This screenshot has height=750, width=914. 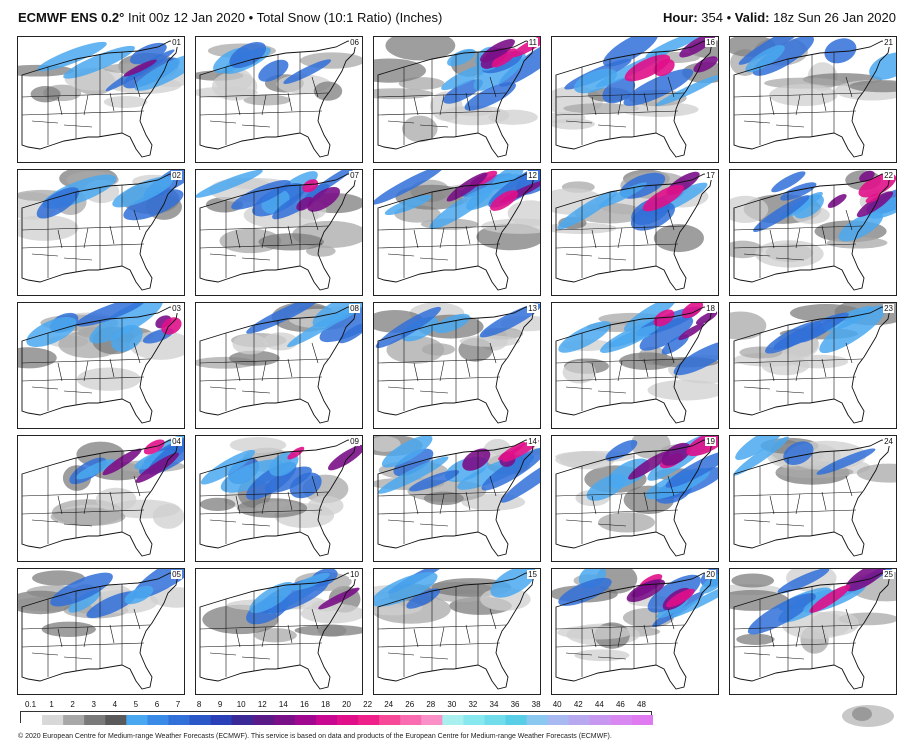 I want to click on model-name: ECMWF ENS 0.2°, so click(x=71, y=17).